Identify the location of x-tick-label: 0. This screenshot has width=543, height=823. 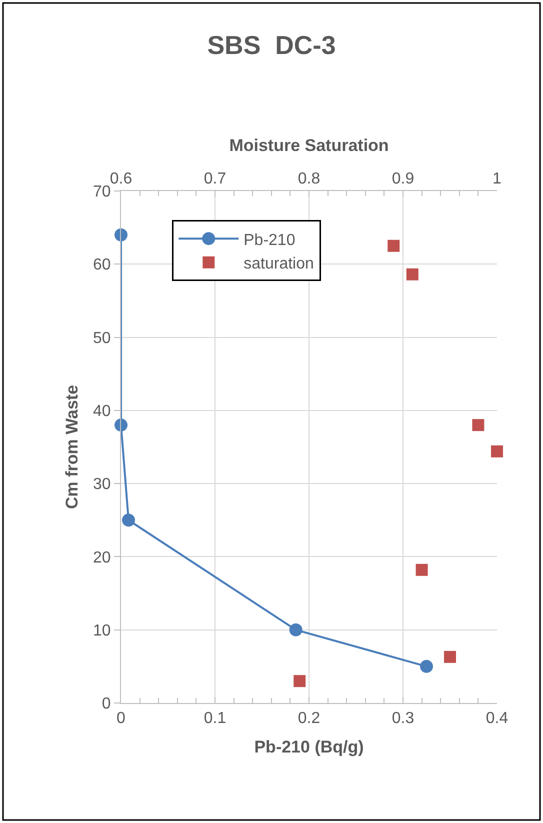
(121, 719).